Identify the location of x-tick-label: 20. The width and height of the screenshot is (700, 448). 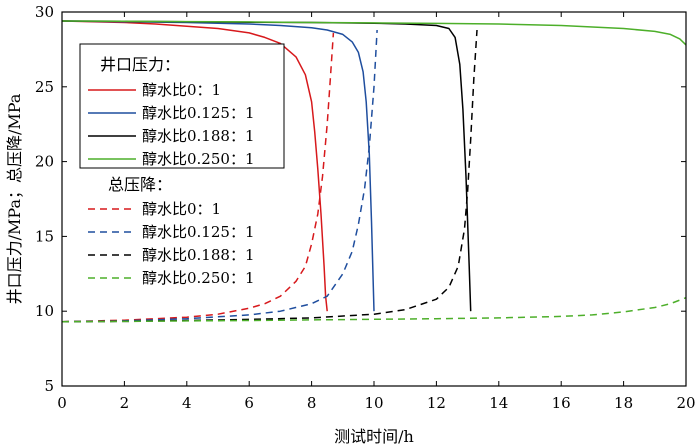
(685, 403).